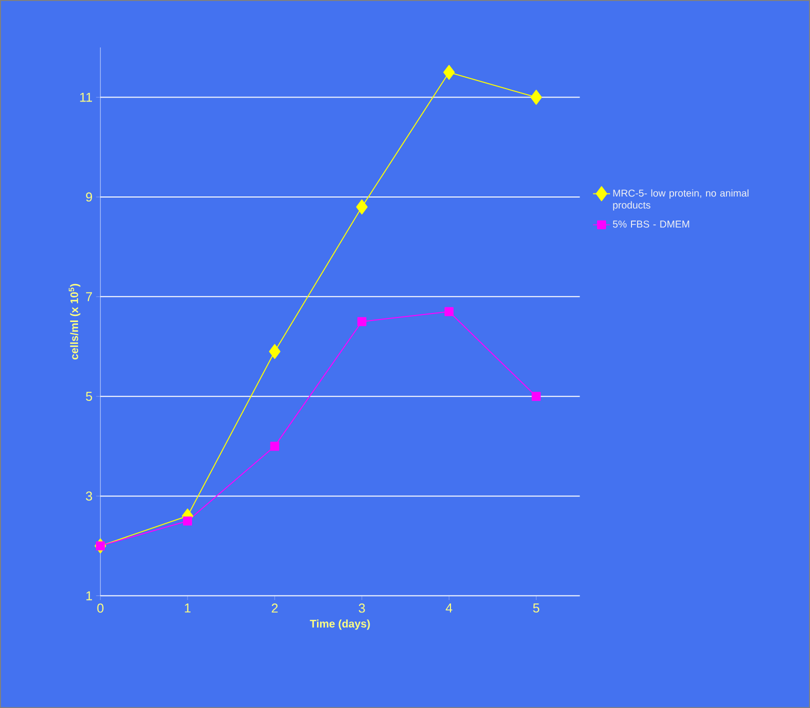 The width and height of the screenshot is (810, 708). I want to click on x-tick-label: 4, so click(449, 607).